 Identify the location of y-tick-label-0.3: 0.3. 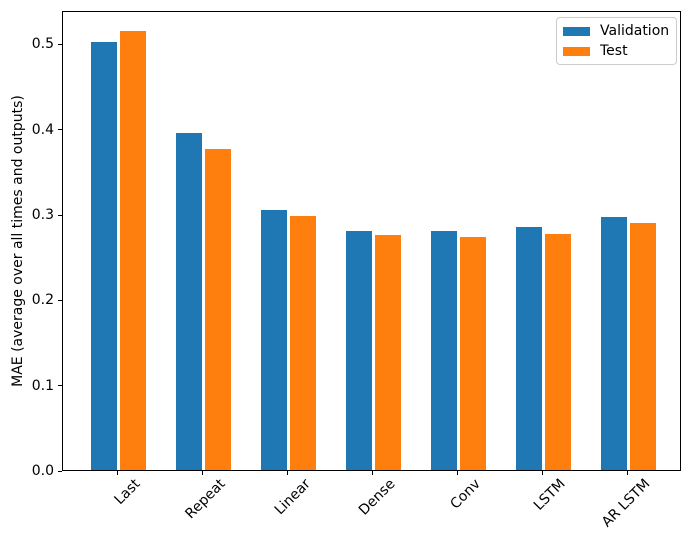
(42, 215).